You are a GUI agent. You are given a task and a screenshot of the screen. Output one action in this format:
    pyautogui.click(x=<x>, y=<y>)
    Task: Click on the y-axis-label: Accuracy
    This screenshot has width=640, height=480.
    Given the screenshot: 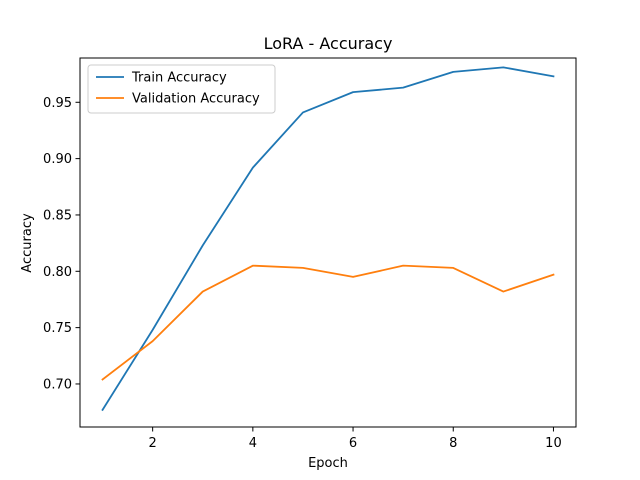 What is the action you would take?
    pyautogui.click(x=27, y=243)
    